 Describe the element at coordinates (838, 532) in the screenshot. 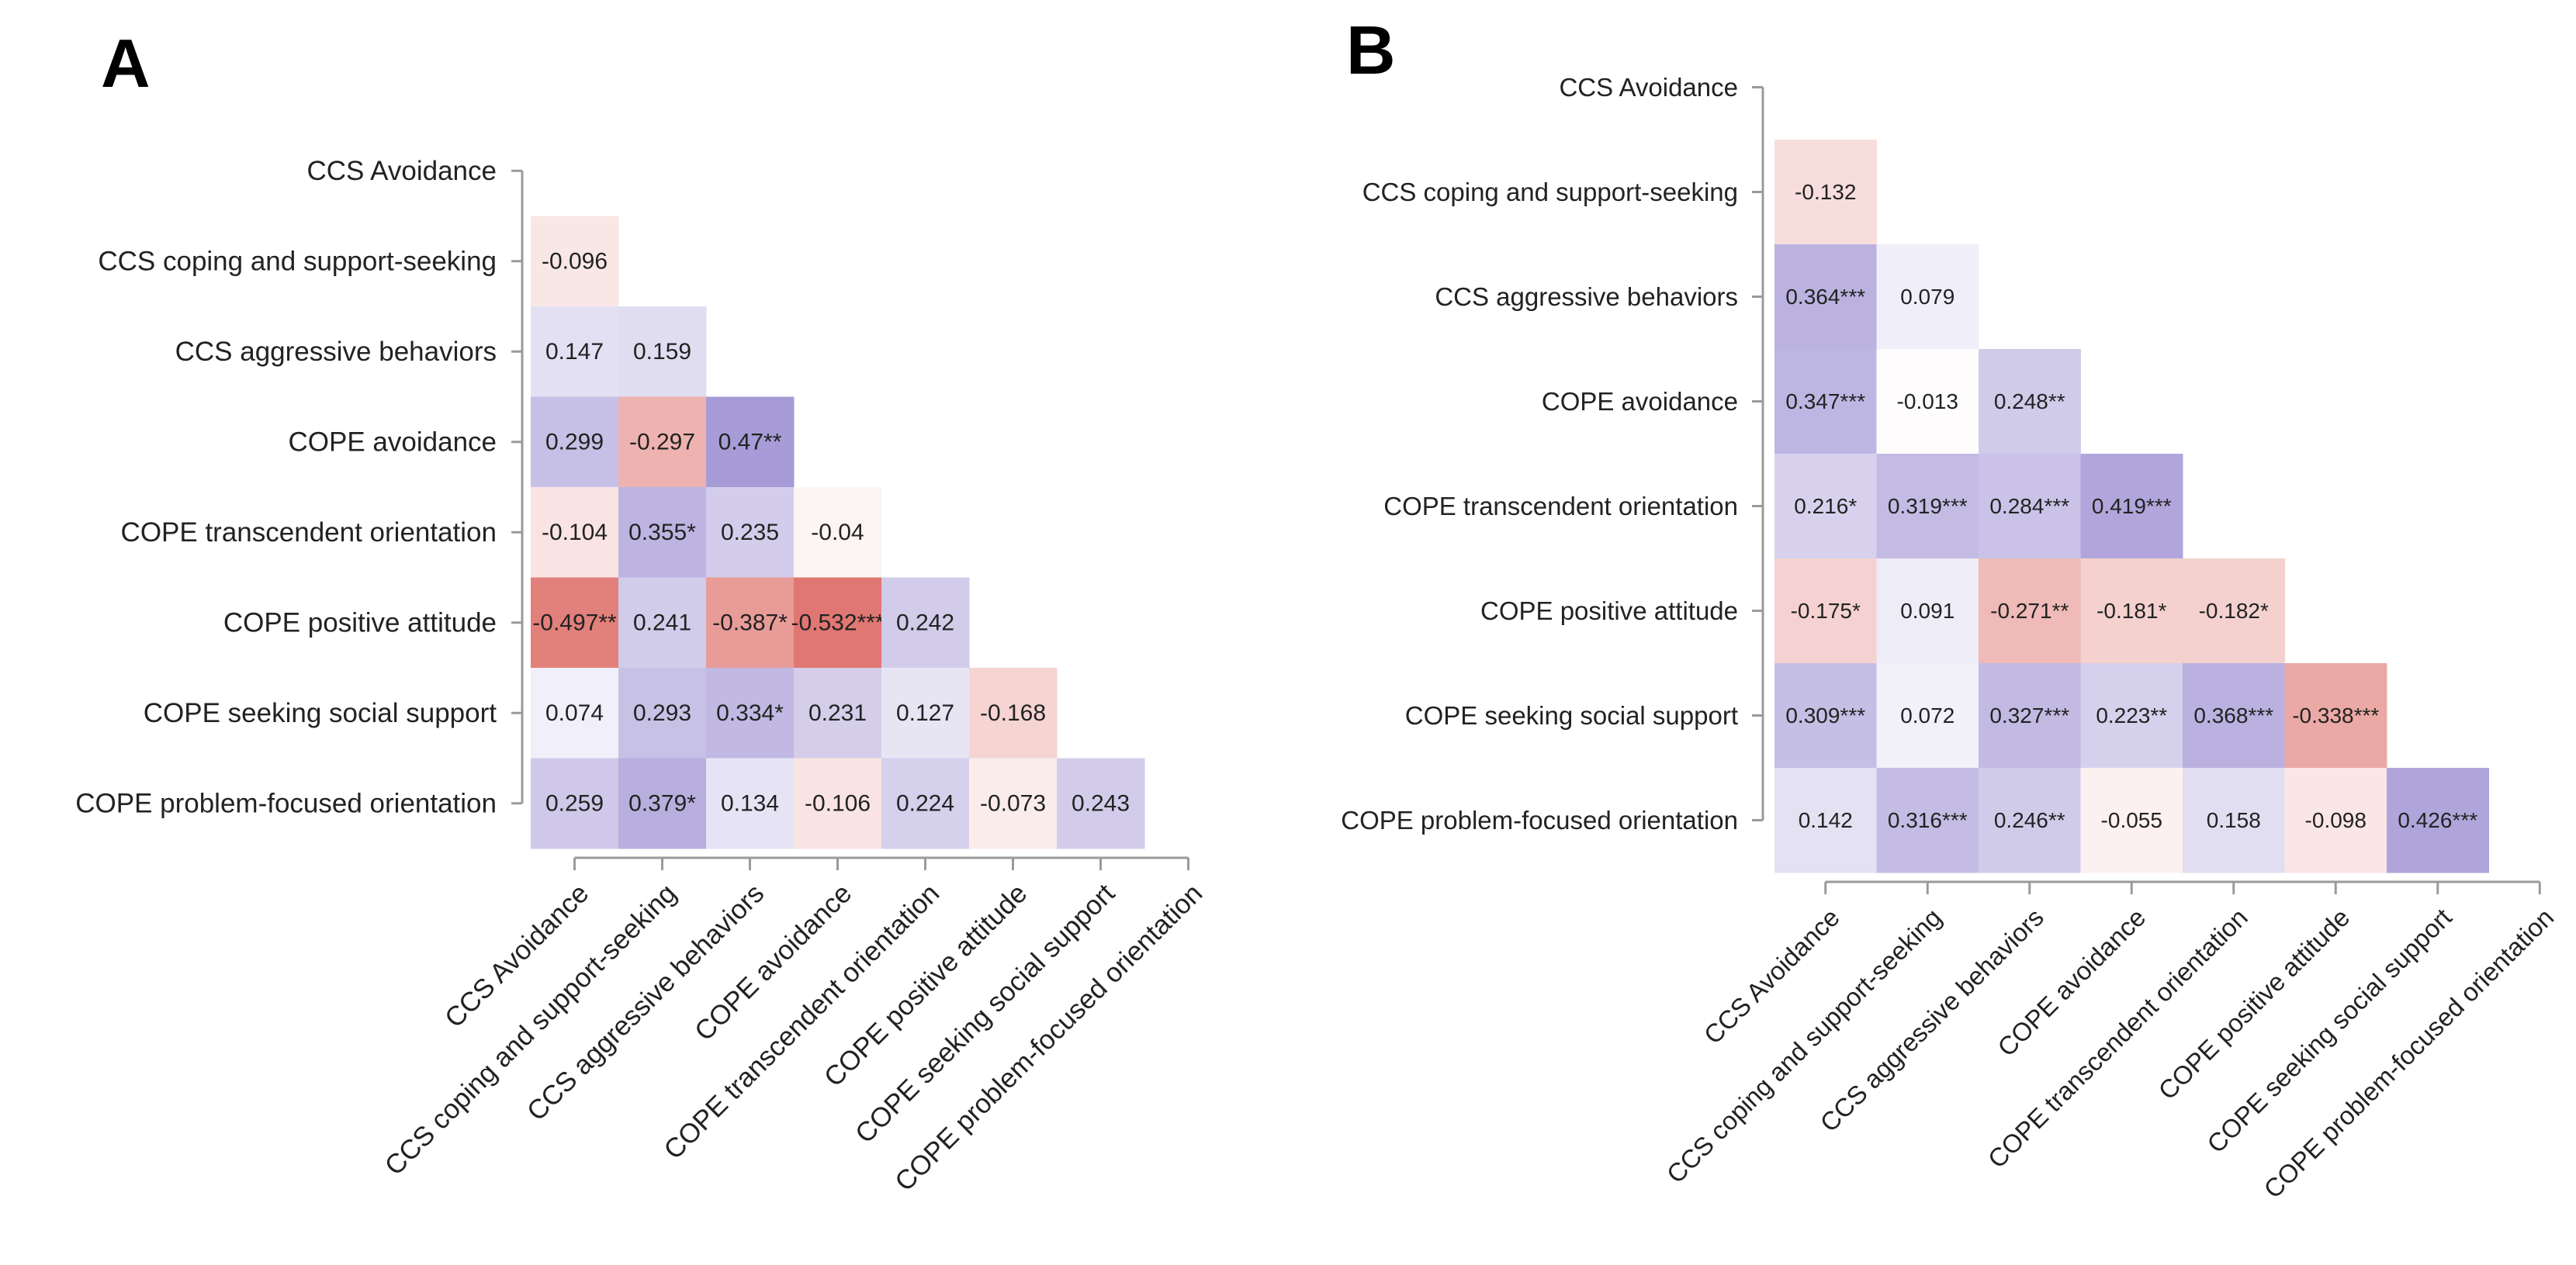

I see `heatmap-cell: -0.04` at that location.